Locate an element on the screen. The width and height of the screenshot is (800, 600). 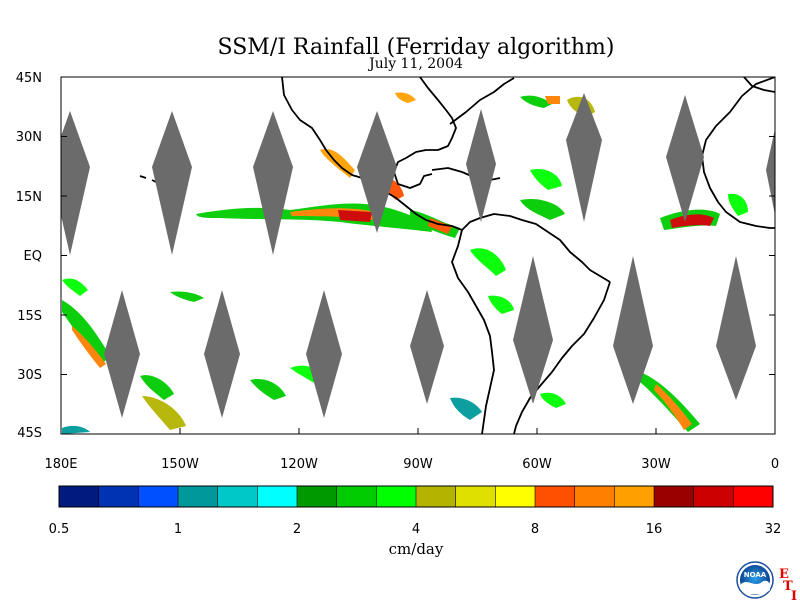
lon-label: 60W is located at coordinates (537, 464).